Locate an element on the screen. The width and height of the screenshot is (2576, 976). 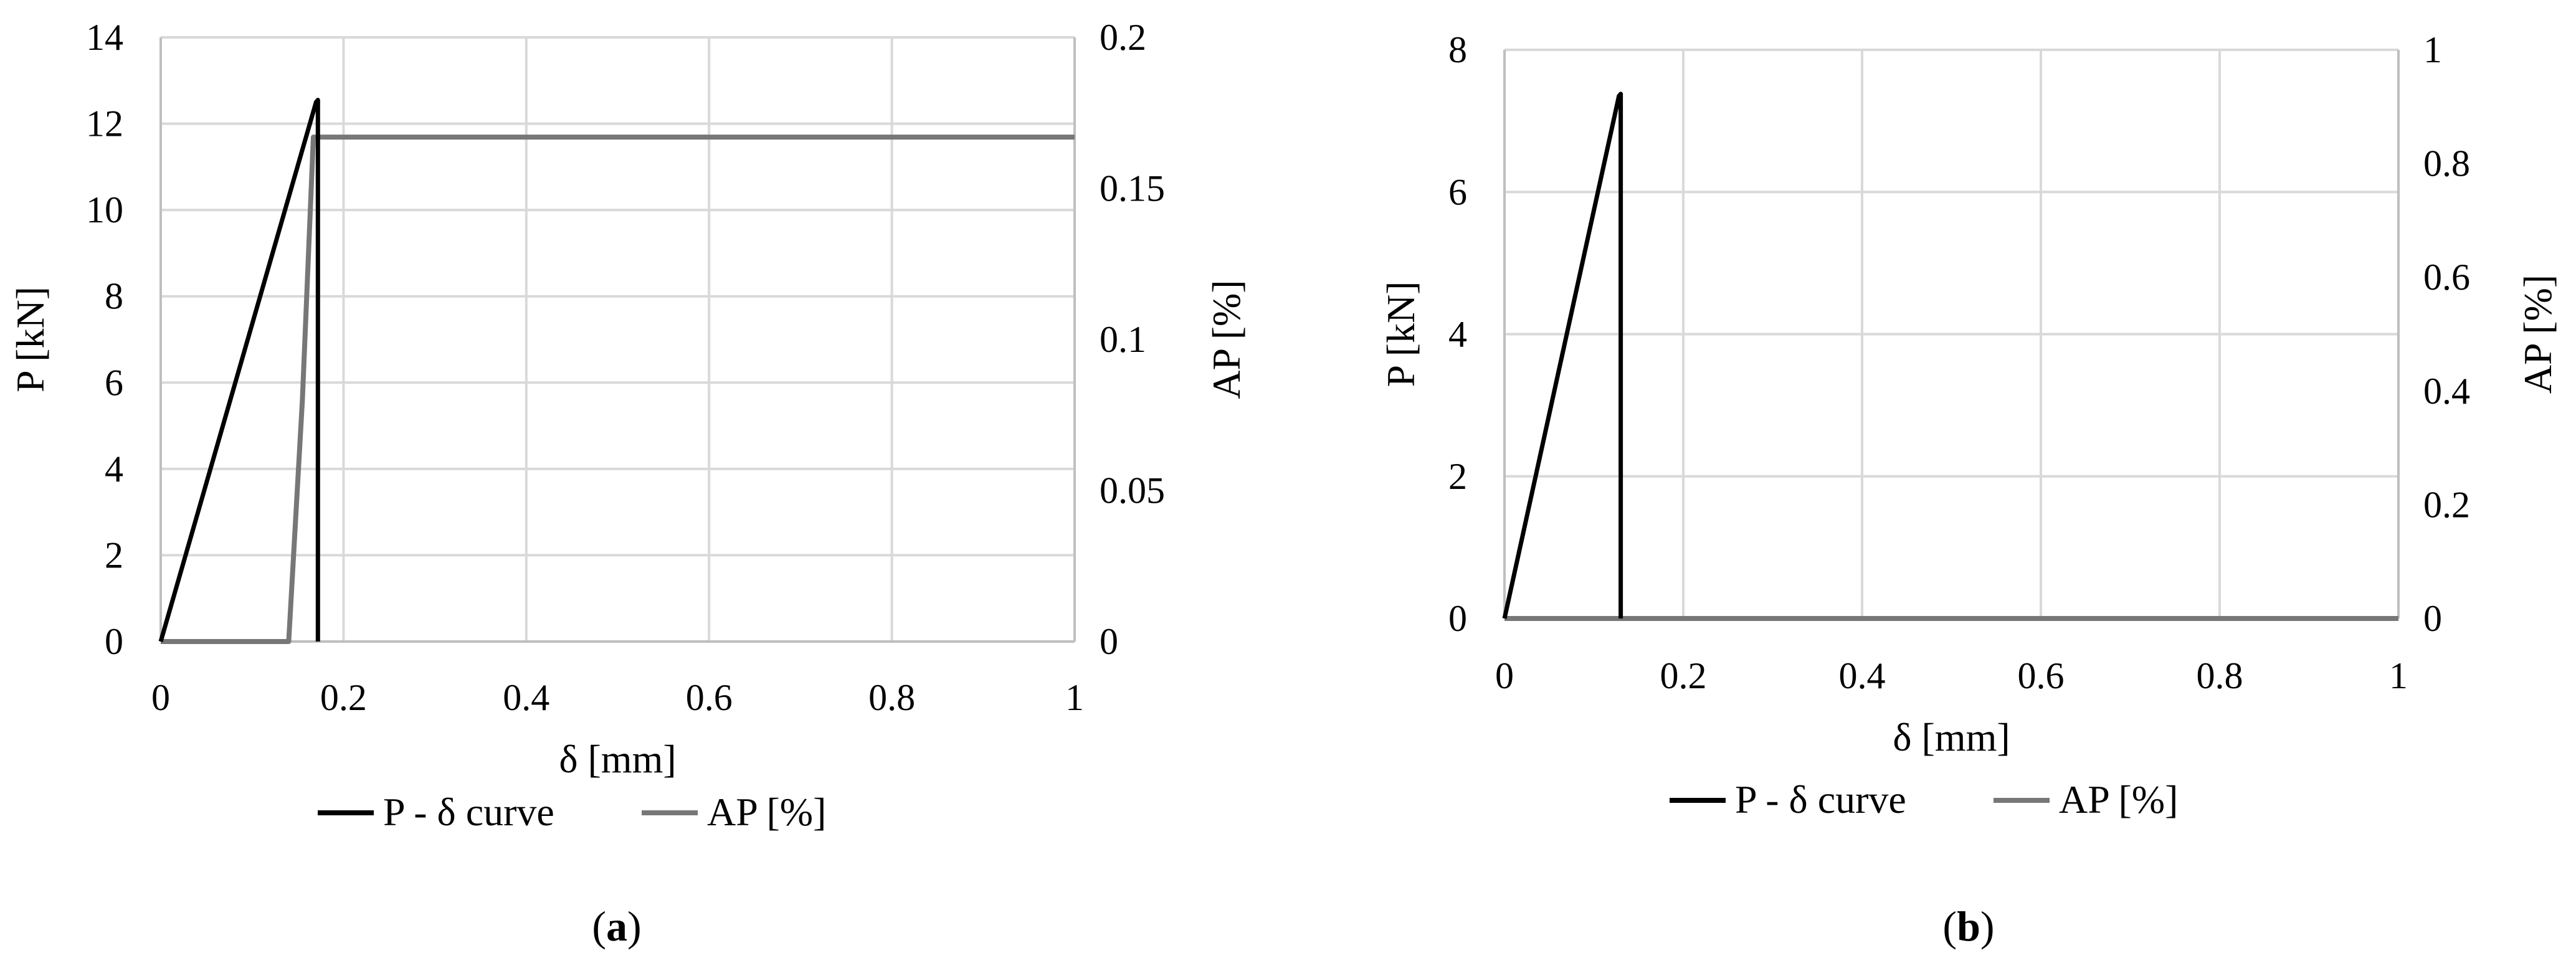
chart-b-y2-axis-title: AP [%] is located at coordinates (2538, 334).